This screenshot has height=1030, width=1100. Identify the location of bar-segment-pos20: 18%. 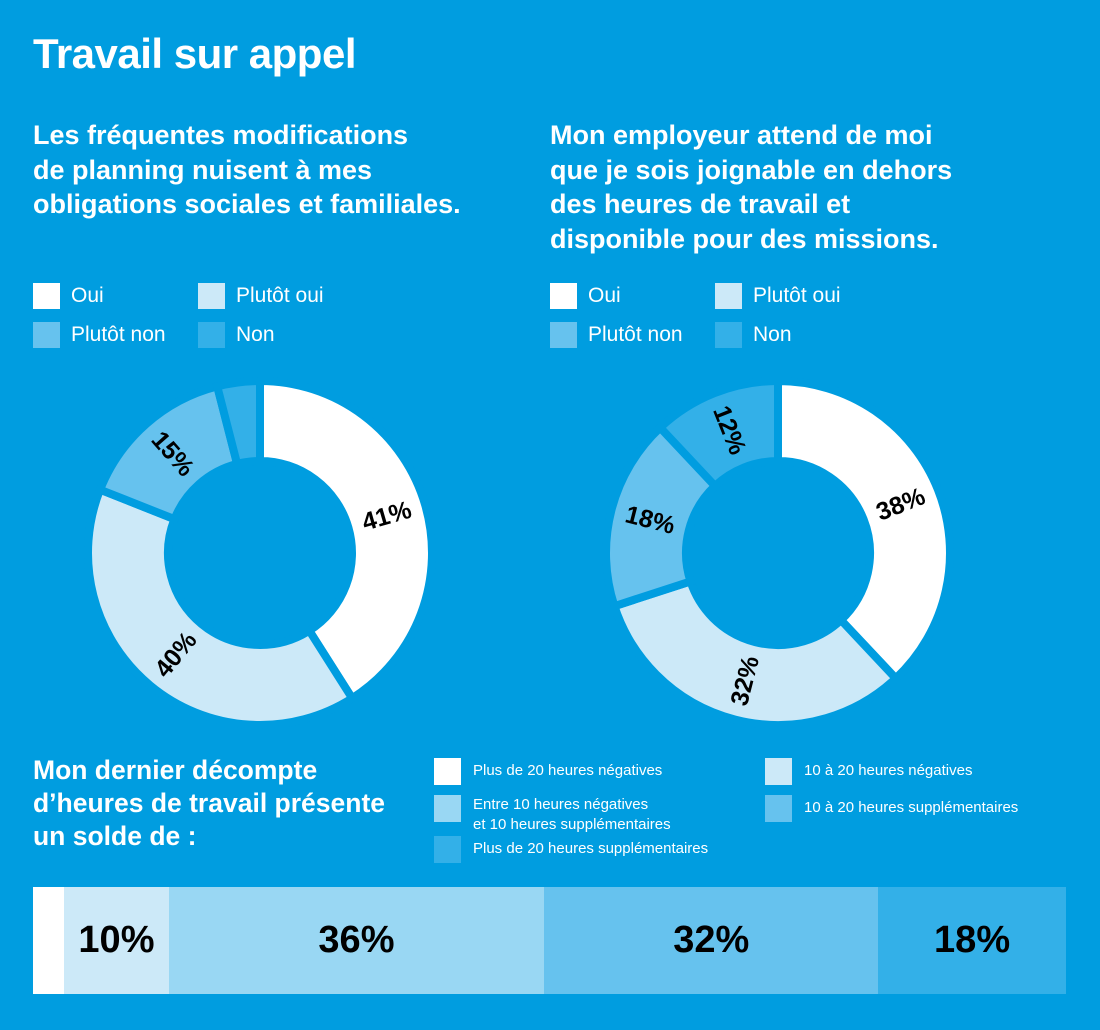
(972, 940).